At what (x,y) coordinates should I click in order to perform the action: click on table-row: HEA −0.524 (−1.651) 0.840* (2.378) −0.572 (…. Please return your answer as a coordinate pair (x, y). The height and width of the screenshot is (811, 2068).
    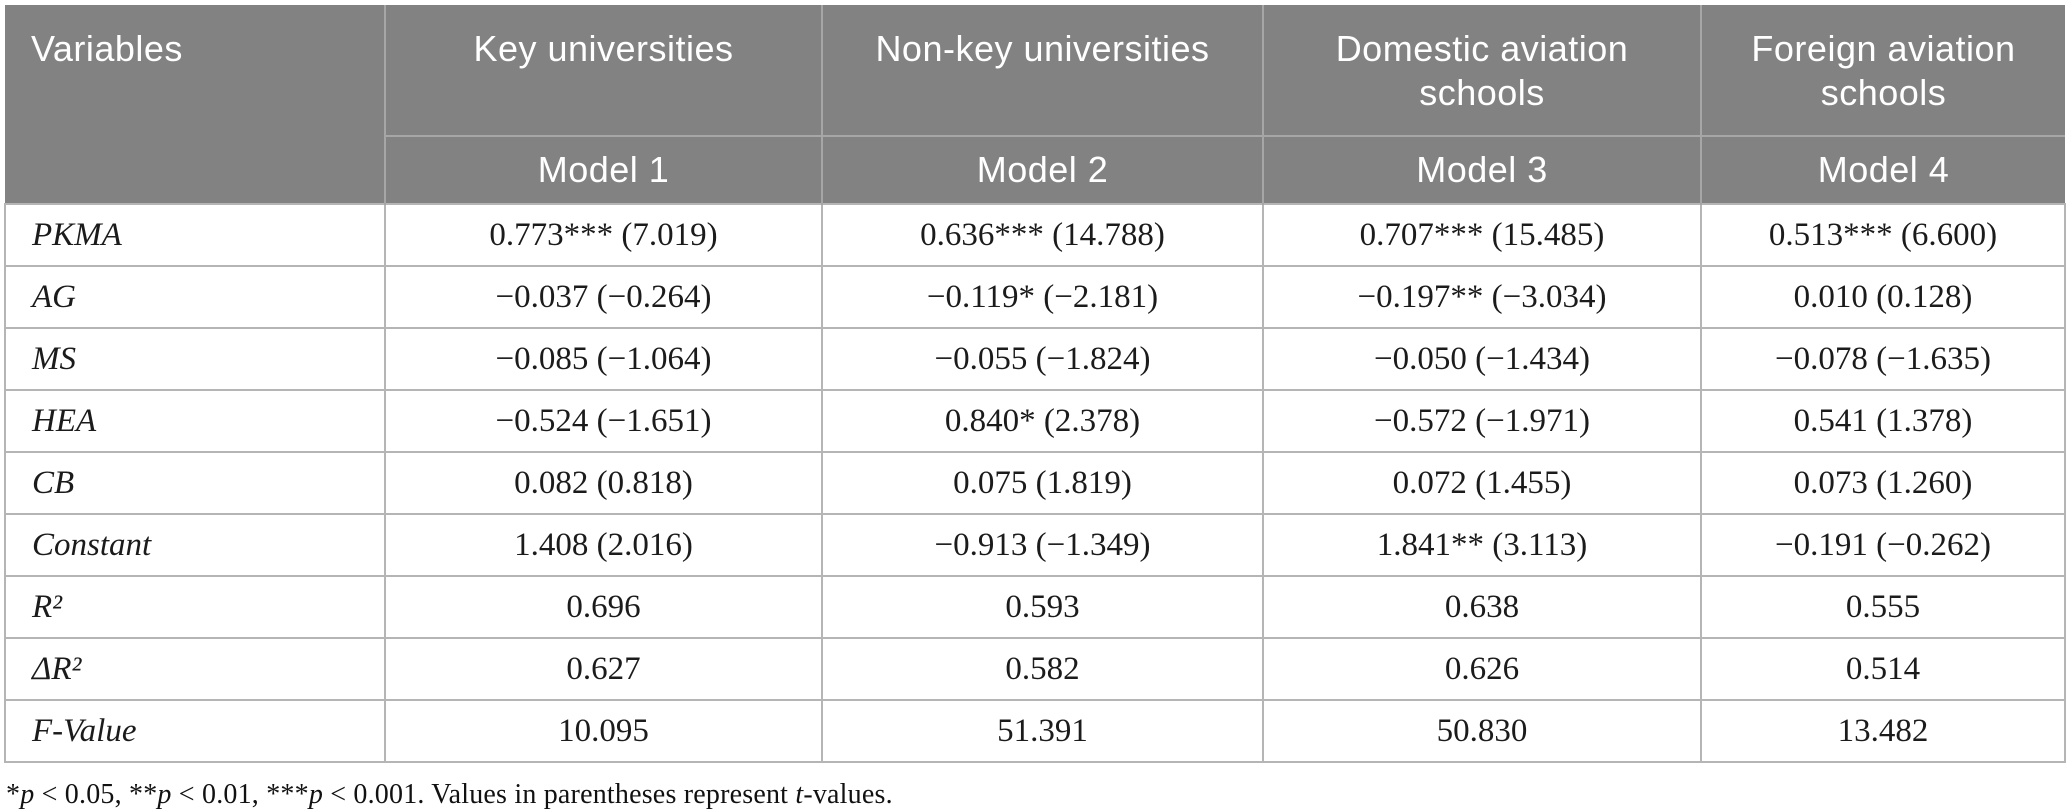
    Looking at the image, I should click on (1035, 421).